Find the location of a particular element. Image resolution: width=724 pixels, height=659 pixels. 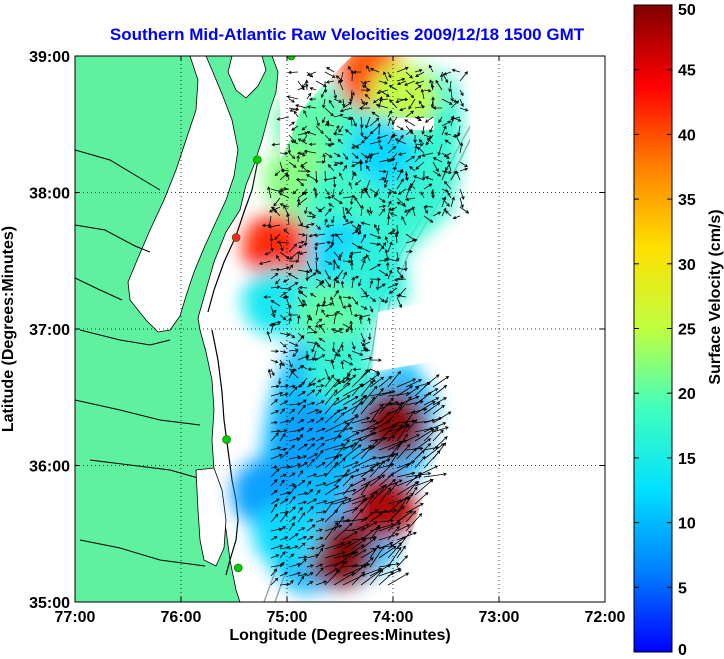

colorbar-tick-label: 20 is located at coordinates (687, 394).